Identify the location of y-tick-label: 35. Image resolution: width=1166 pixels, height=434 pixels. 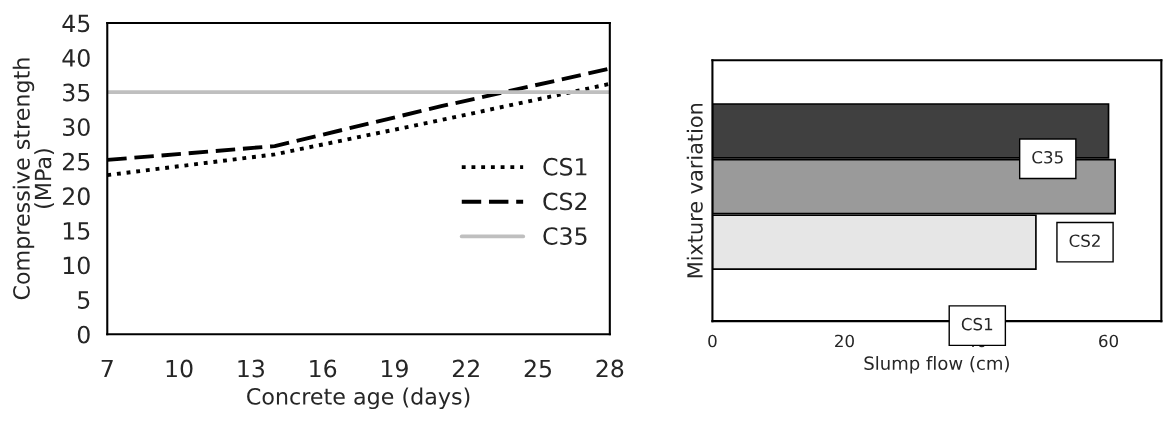
(76, 92).